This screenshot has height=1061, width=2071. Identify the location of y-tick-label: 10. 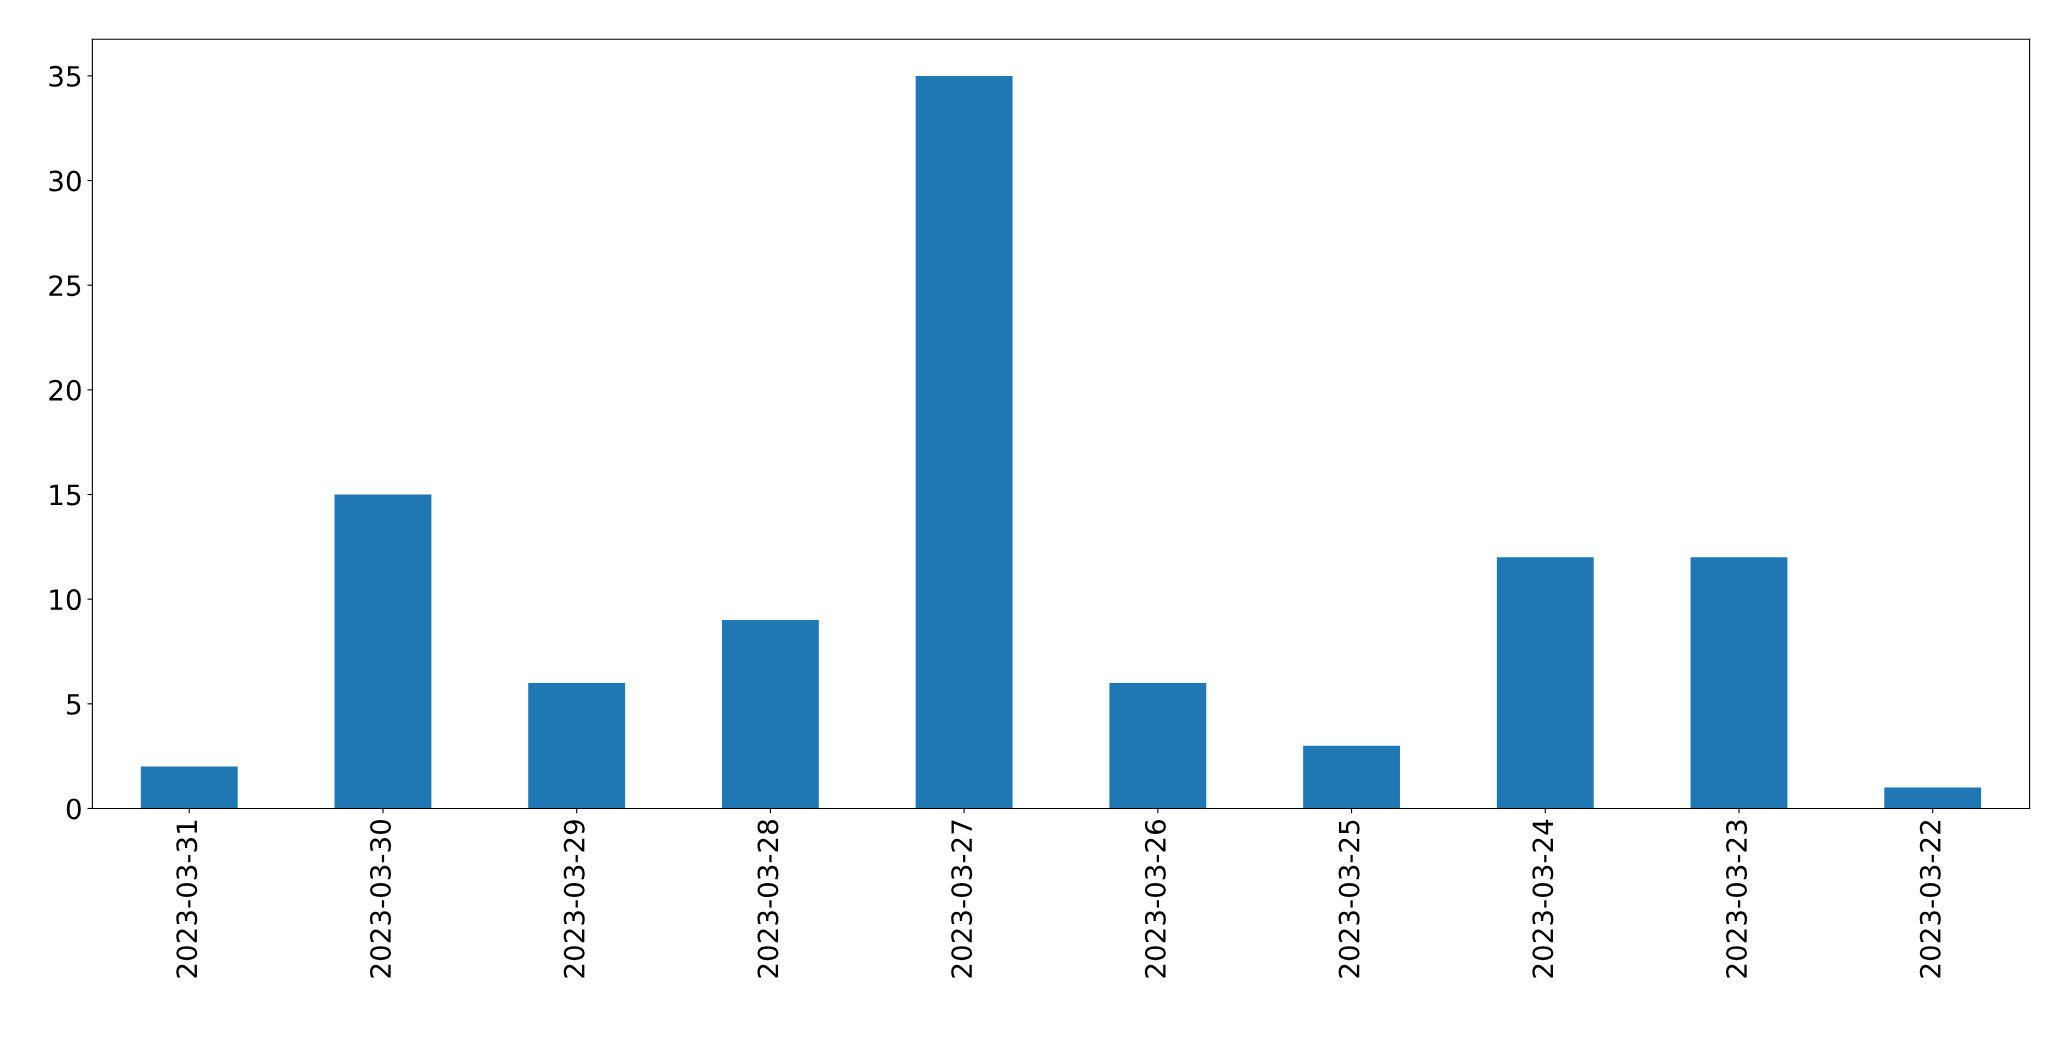
(65, 600).